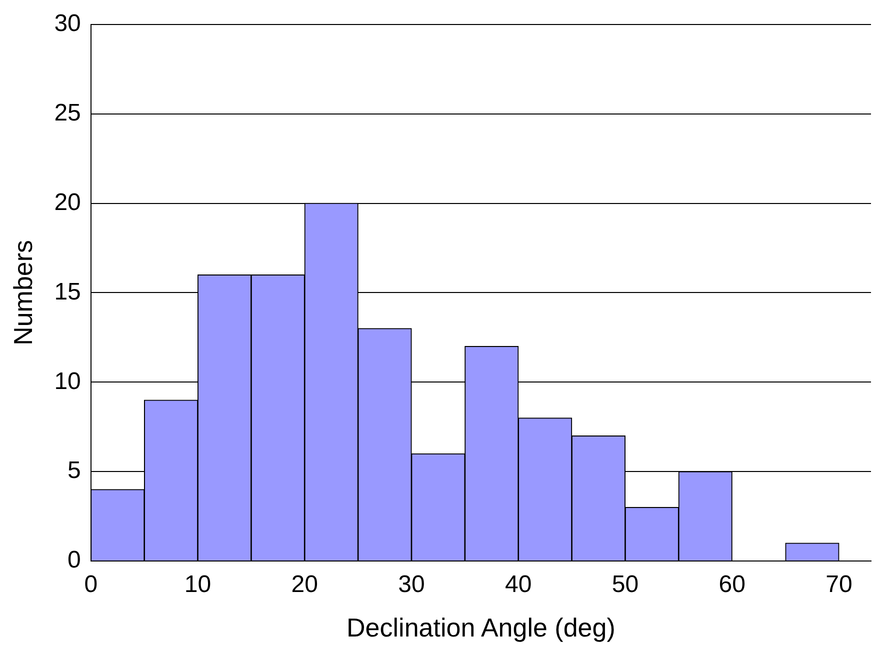 The width and height of the screenshot is (881, 654). Describe the element at coordinates (198, 584) in the screenshot. I see `x-tick-label: 10` at that location.